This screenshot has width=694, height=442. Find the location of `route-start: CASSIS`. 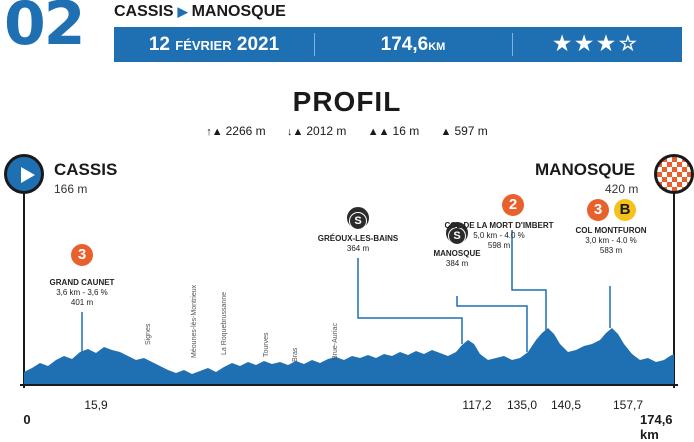

route-start: CASSIS is located at coordinates (144, 11).